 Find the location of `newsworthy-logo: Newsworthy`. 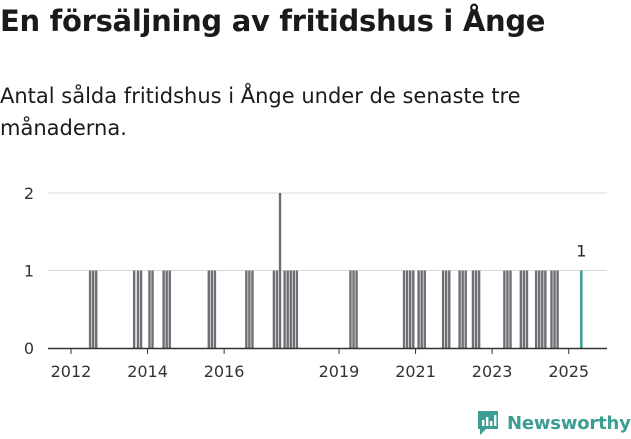

newsworthy-logo: Newsworthy is located at coordinates (553, 423).